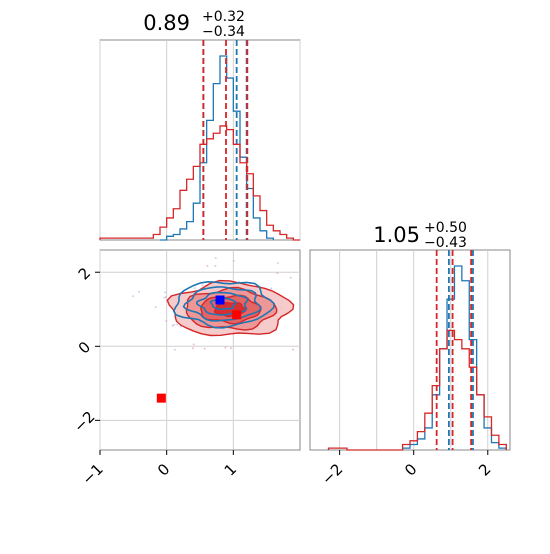 This screenshot has height=554, width=550. What do you see at coordinates (223, 17) in the screenshot?
I see `histogram-title-plus-param1: +0.32` at bounding box center [223, 17].